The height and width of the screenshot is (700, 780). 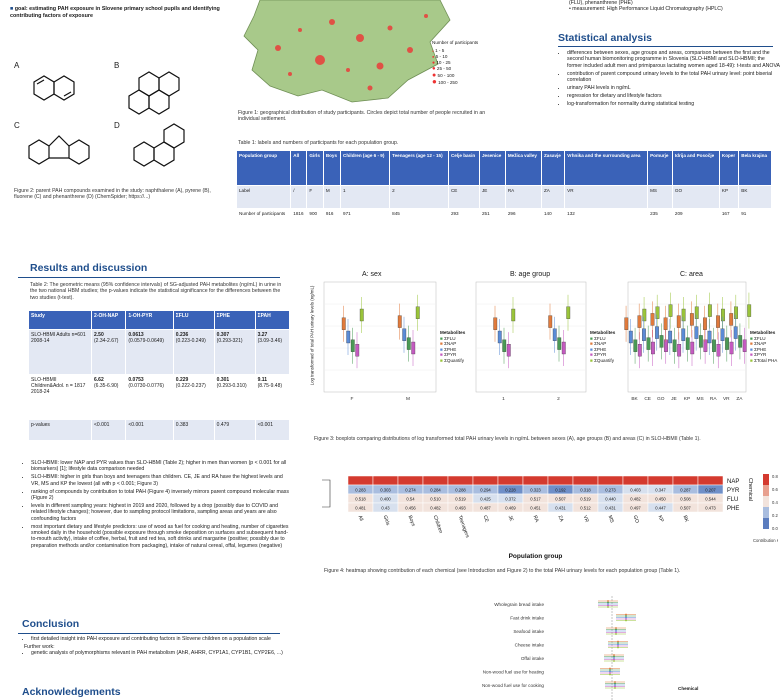 What do you see at coordinates (775, 528) in the screenshot?
I see `heatmap-scale-tick: 0.0` at bounding box center [775, 528].